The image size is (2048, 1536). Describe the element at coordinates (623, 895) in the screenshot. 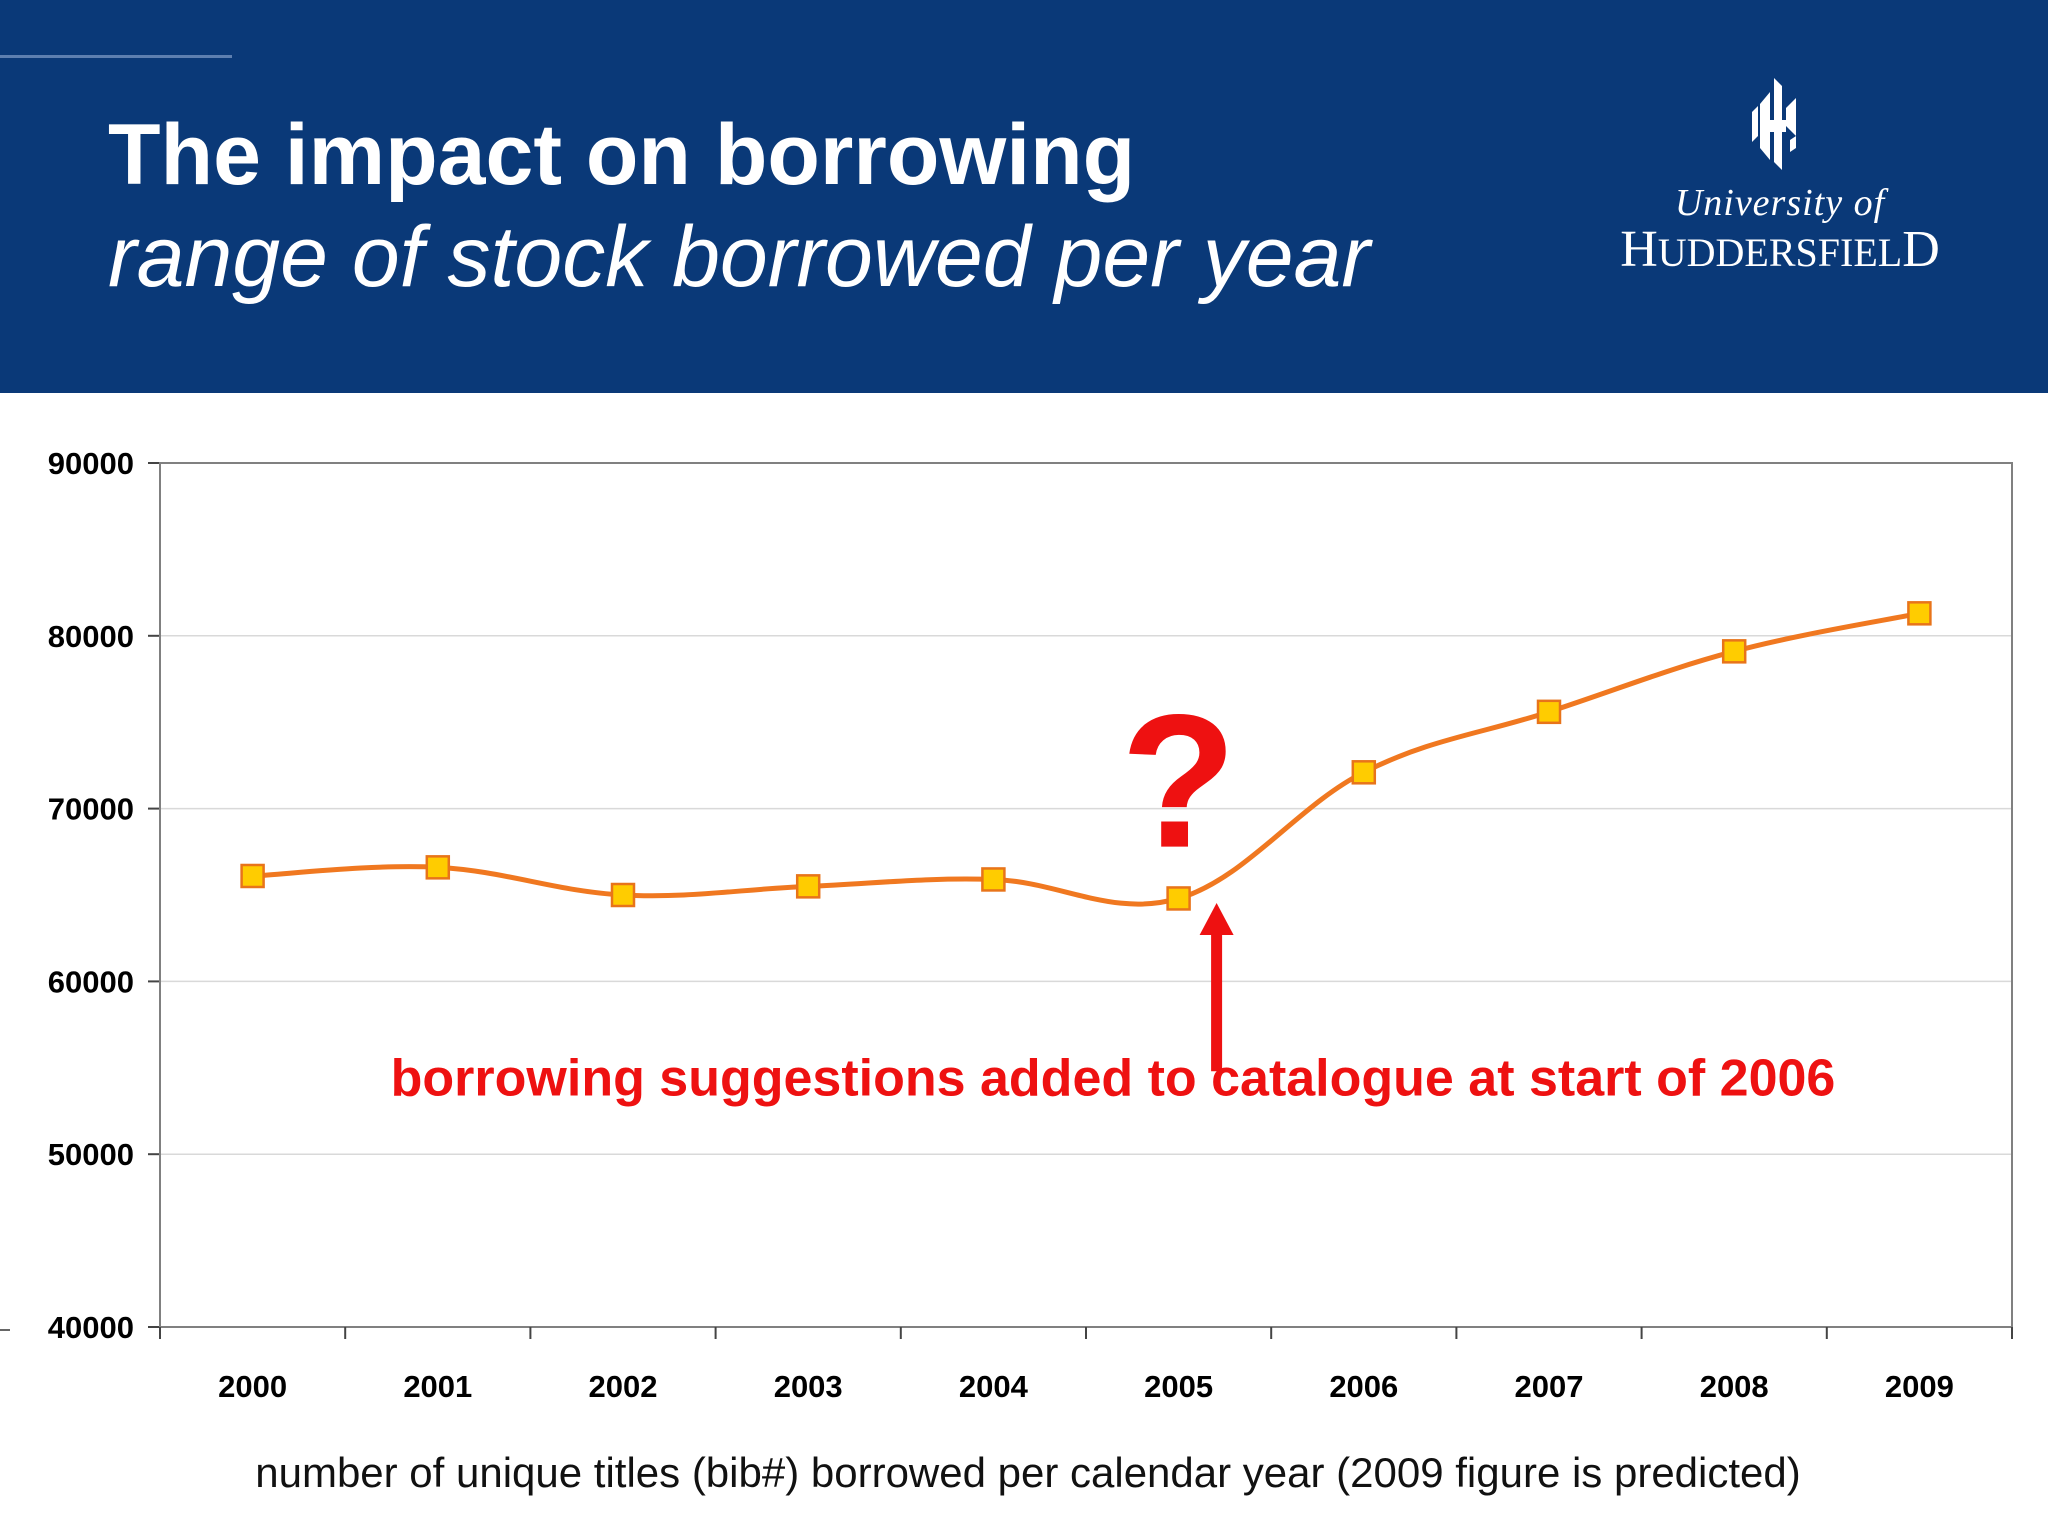

I see `data-point-2002` at that location.